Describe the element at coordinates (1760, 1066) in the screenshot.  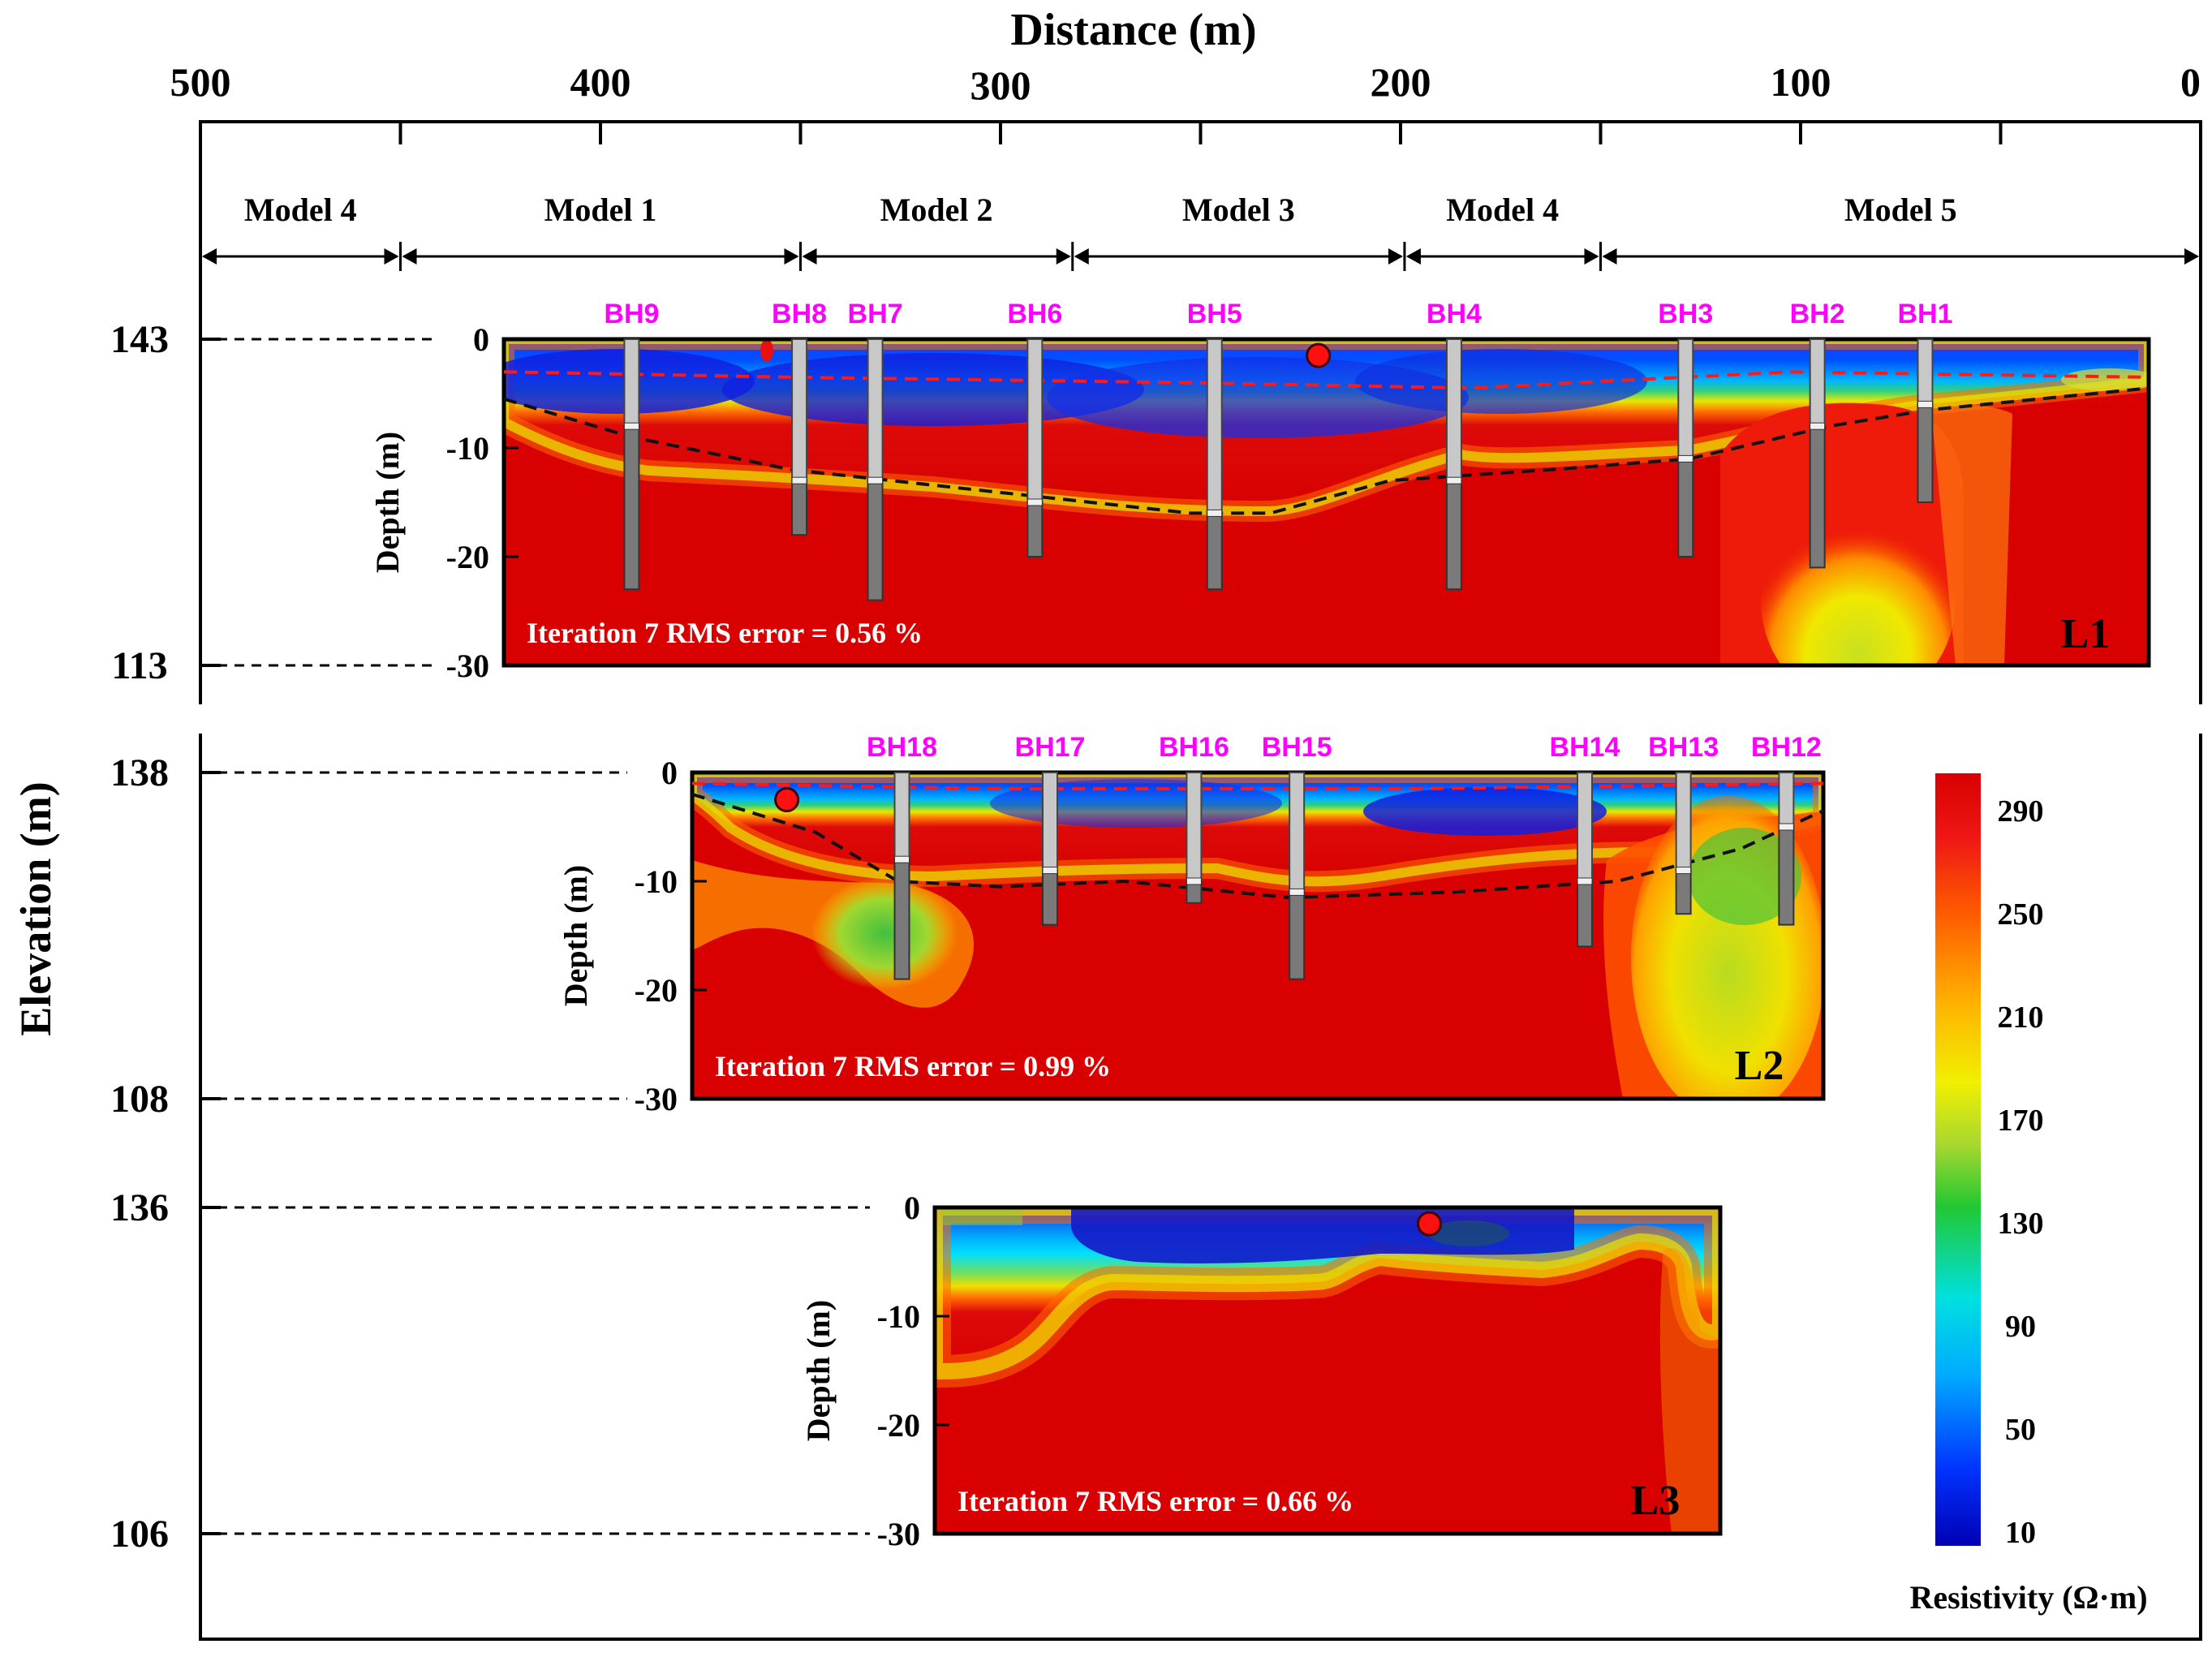
I see `profile-name: L2` at that location.